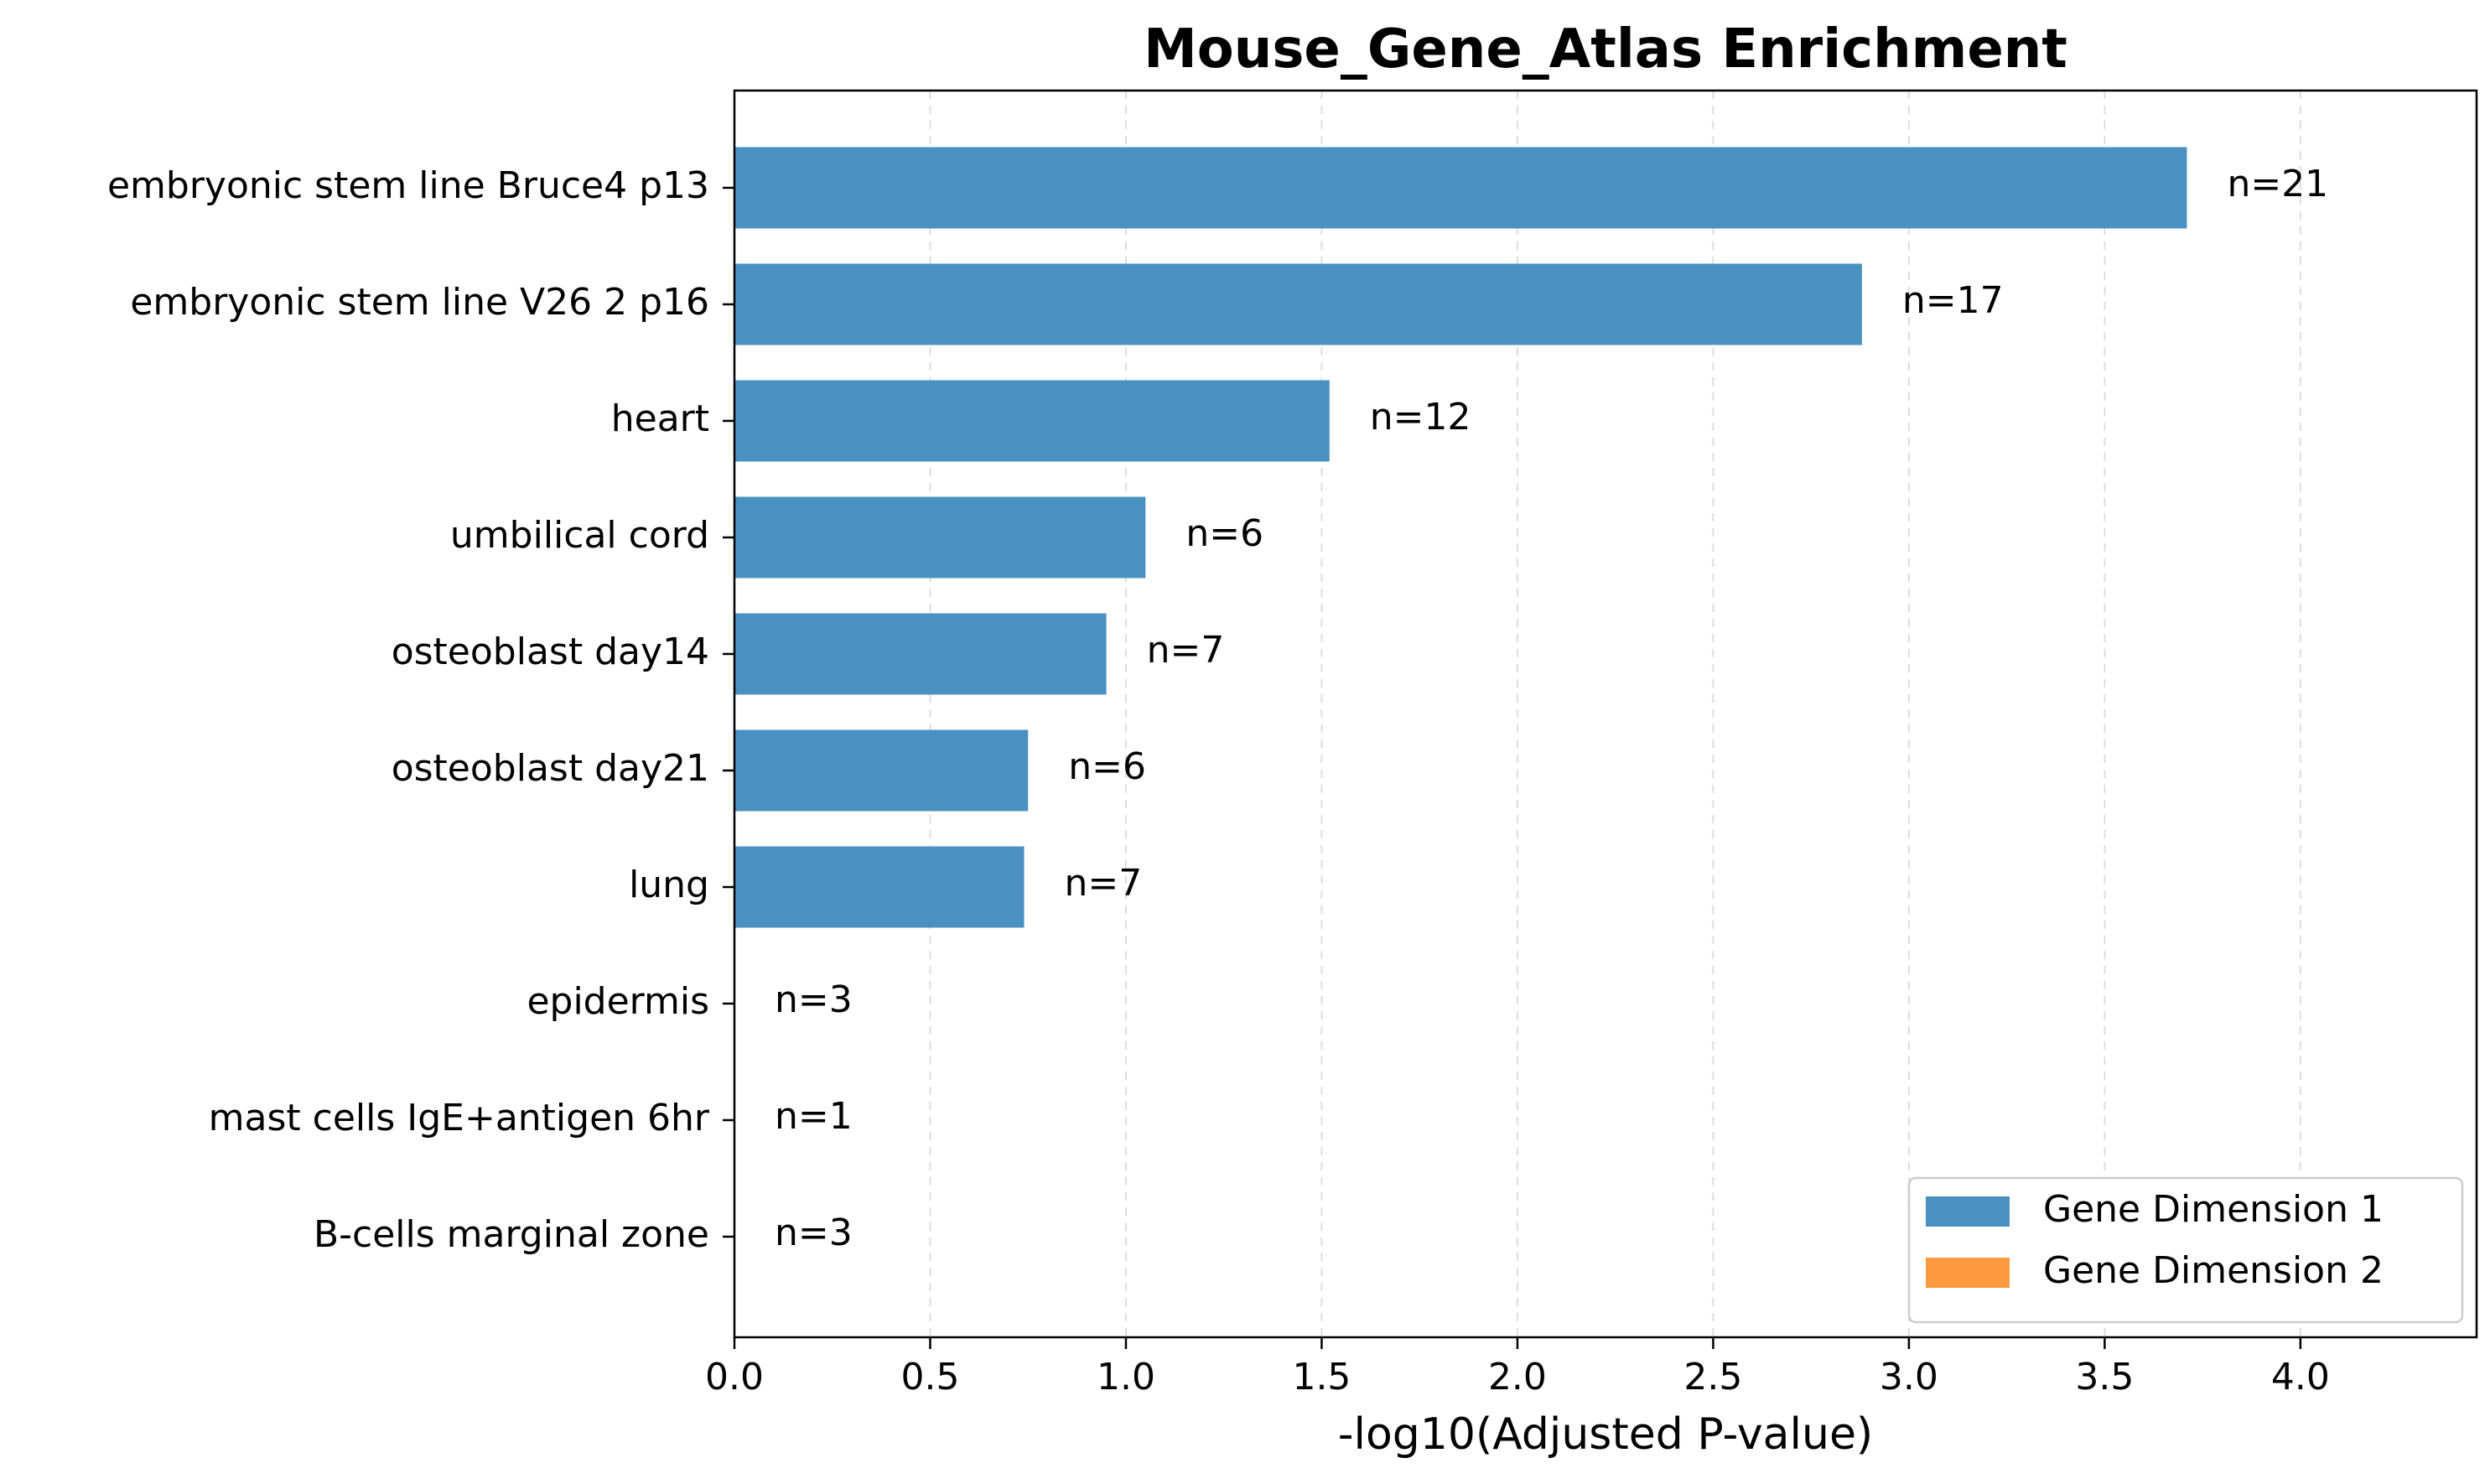  I want to click on data-label: n=21, so click(2277, 184).